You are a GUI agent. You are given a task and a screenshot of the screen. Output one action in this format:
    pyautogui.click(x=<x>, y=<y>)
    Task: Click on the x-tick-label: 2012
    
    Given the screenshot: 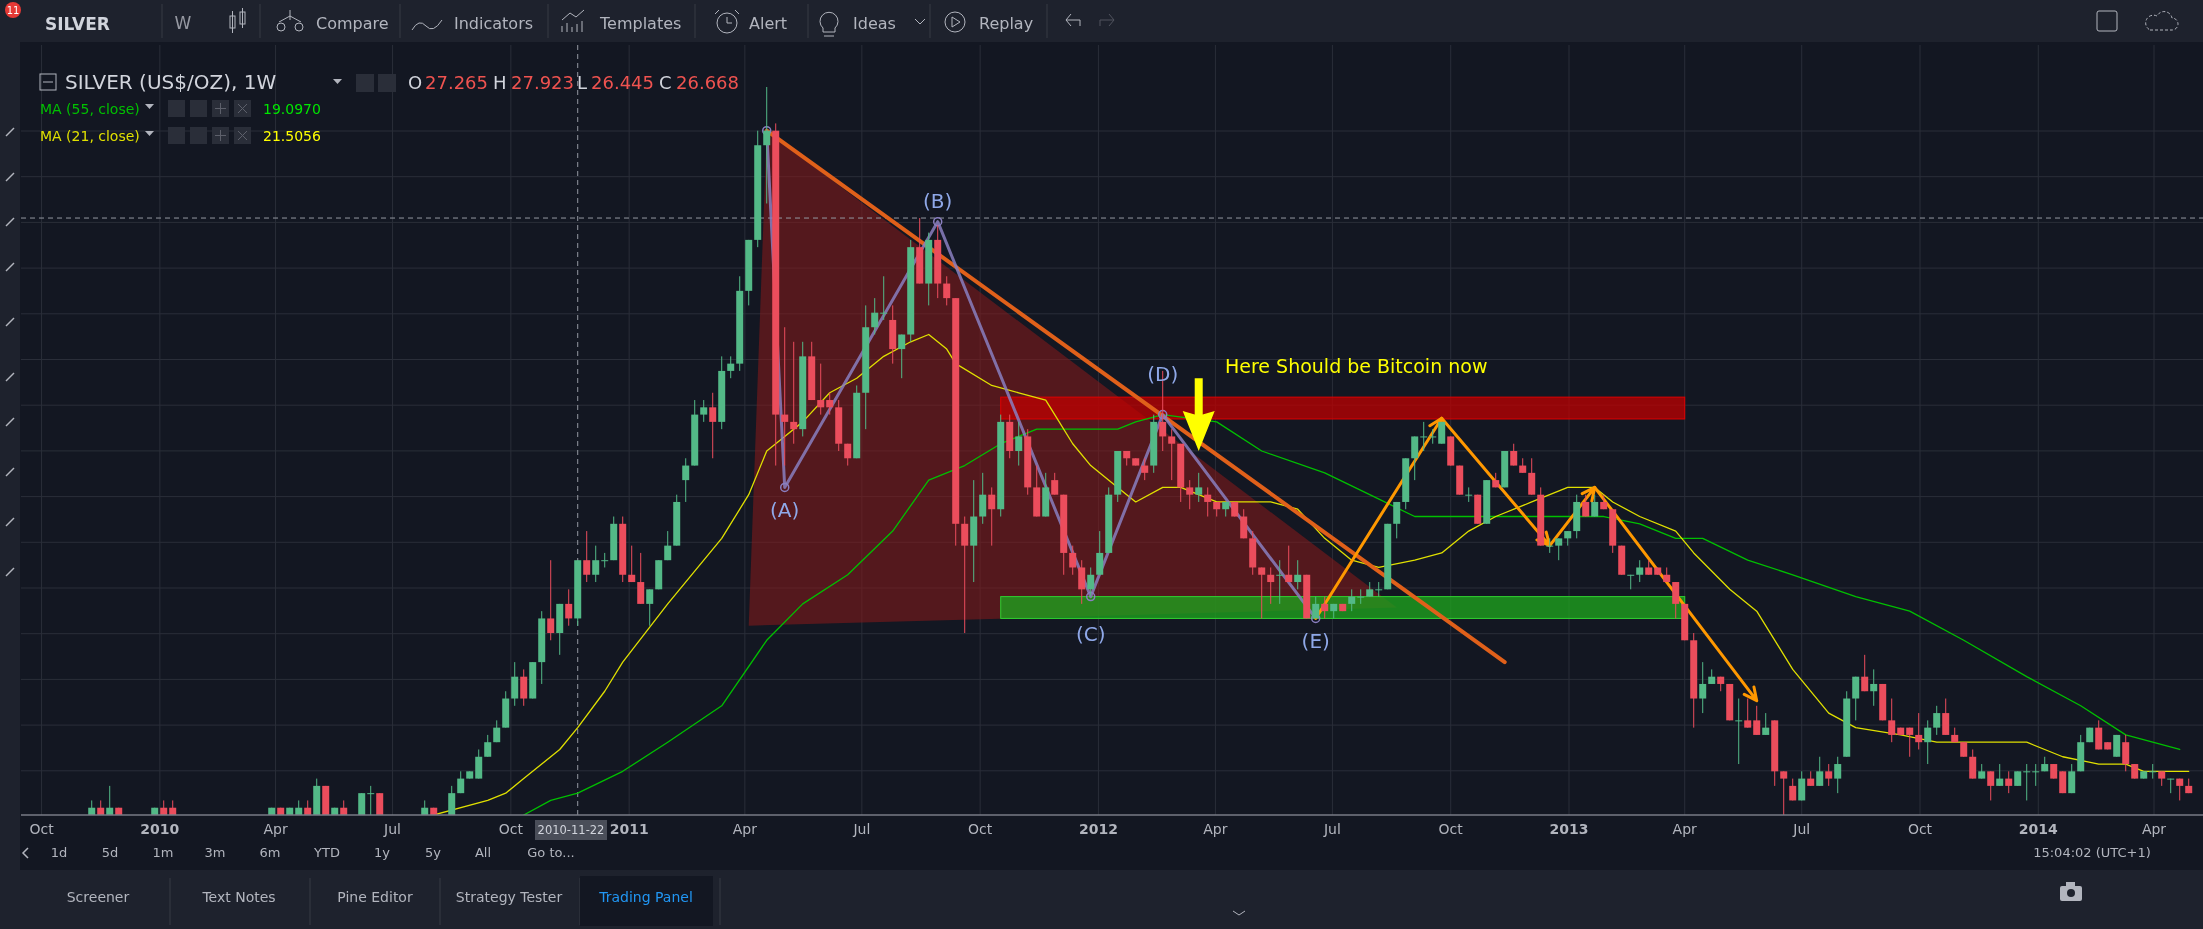 What is the action you would take?
    pyautogui.click(x=1098, y=829)
    